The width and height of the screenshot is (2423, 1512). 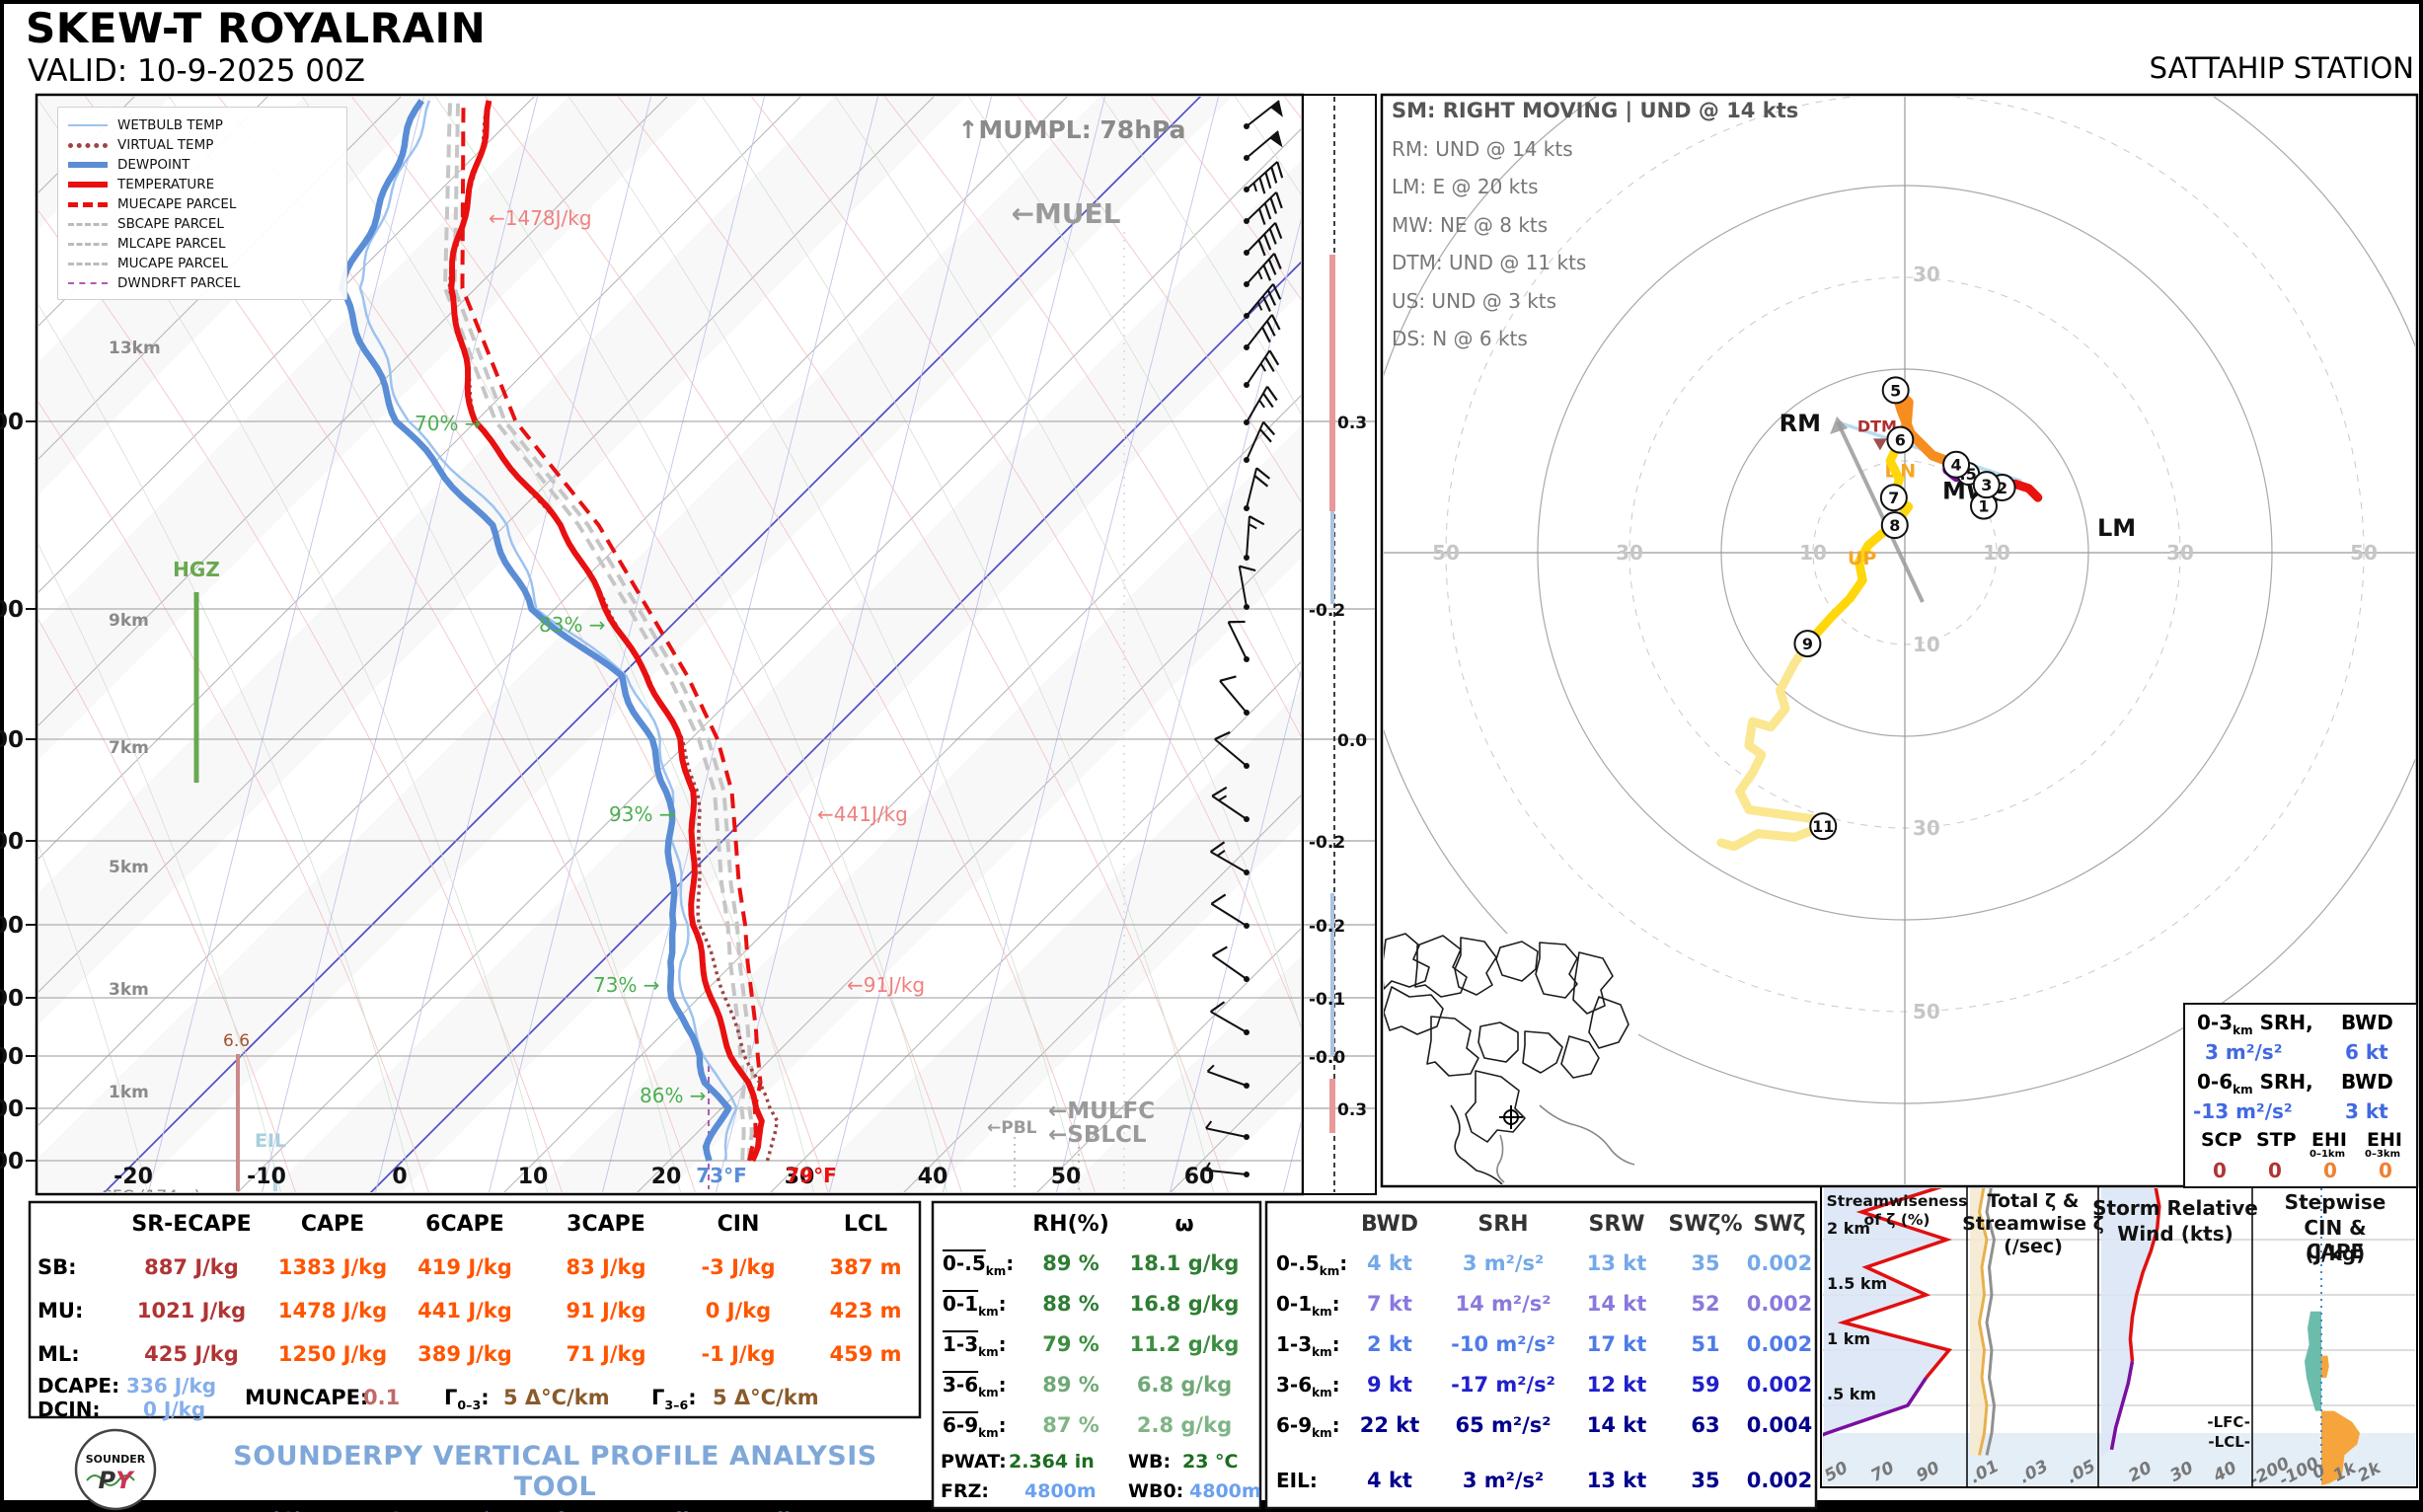 I want to click on svg-text: 9, so click(x=1808, y=644).